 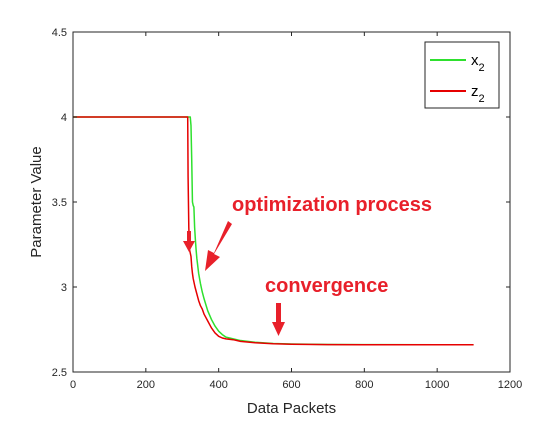 What do you see at coordinates (218, 385) in the screenshot?
I see `x-tick-label: 400` at bounding box center [218, 385].